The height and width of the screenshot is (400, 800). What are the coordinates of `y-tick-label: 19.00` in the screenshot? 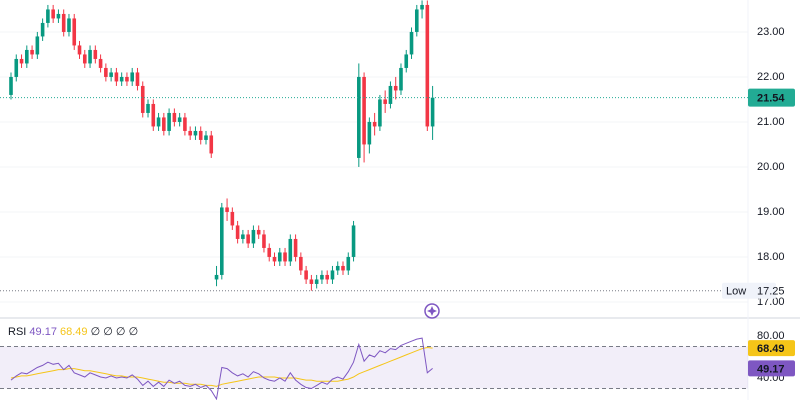 It's located at (771, 212).